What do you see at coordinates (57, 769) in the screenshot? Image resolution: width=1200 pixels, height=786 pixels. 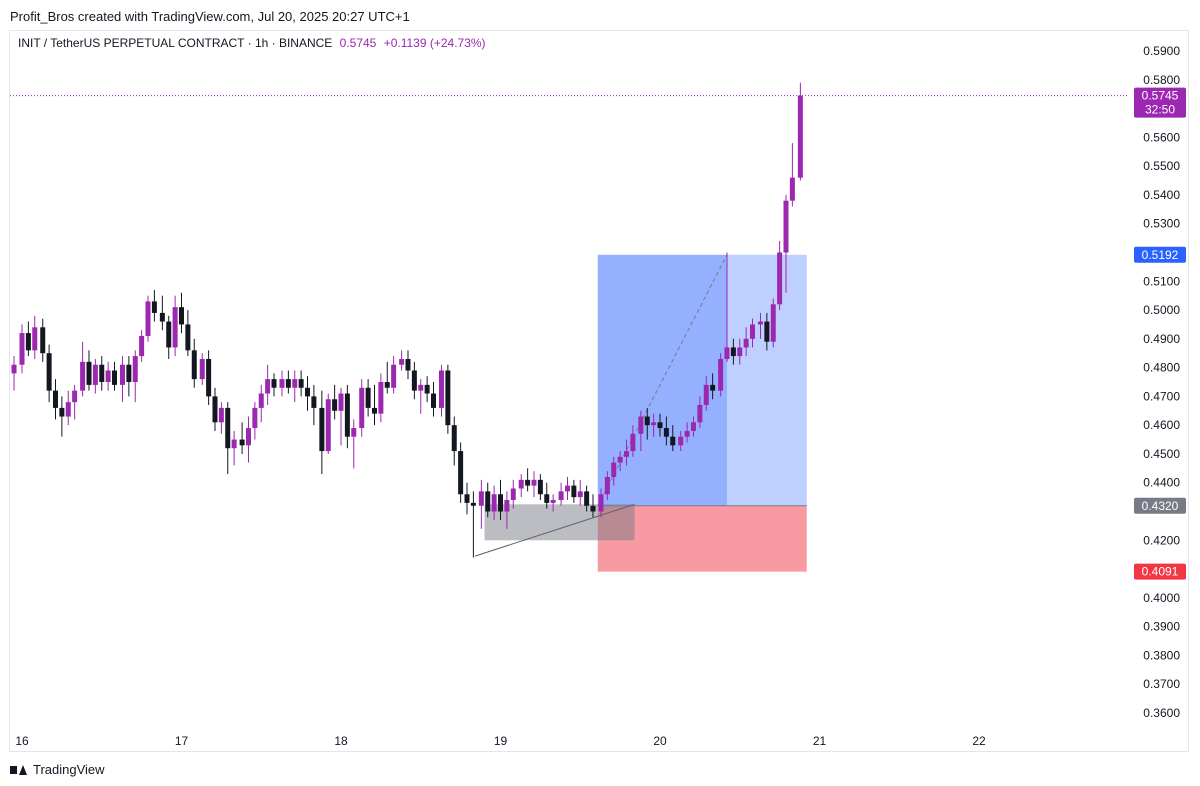 I see `footer-brand: TradingView` at bounding box center [57, 769].